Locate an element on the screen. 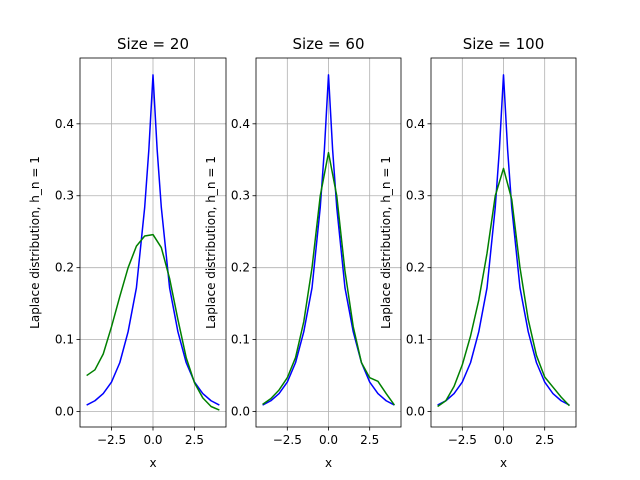 The width and height of the screenshot is (640, 480). chart-title: Size = 20 is located at coordinates (153, 44).